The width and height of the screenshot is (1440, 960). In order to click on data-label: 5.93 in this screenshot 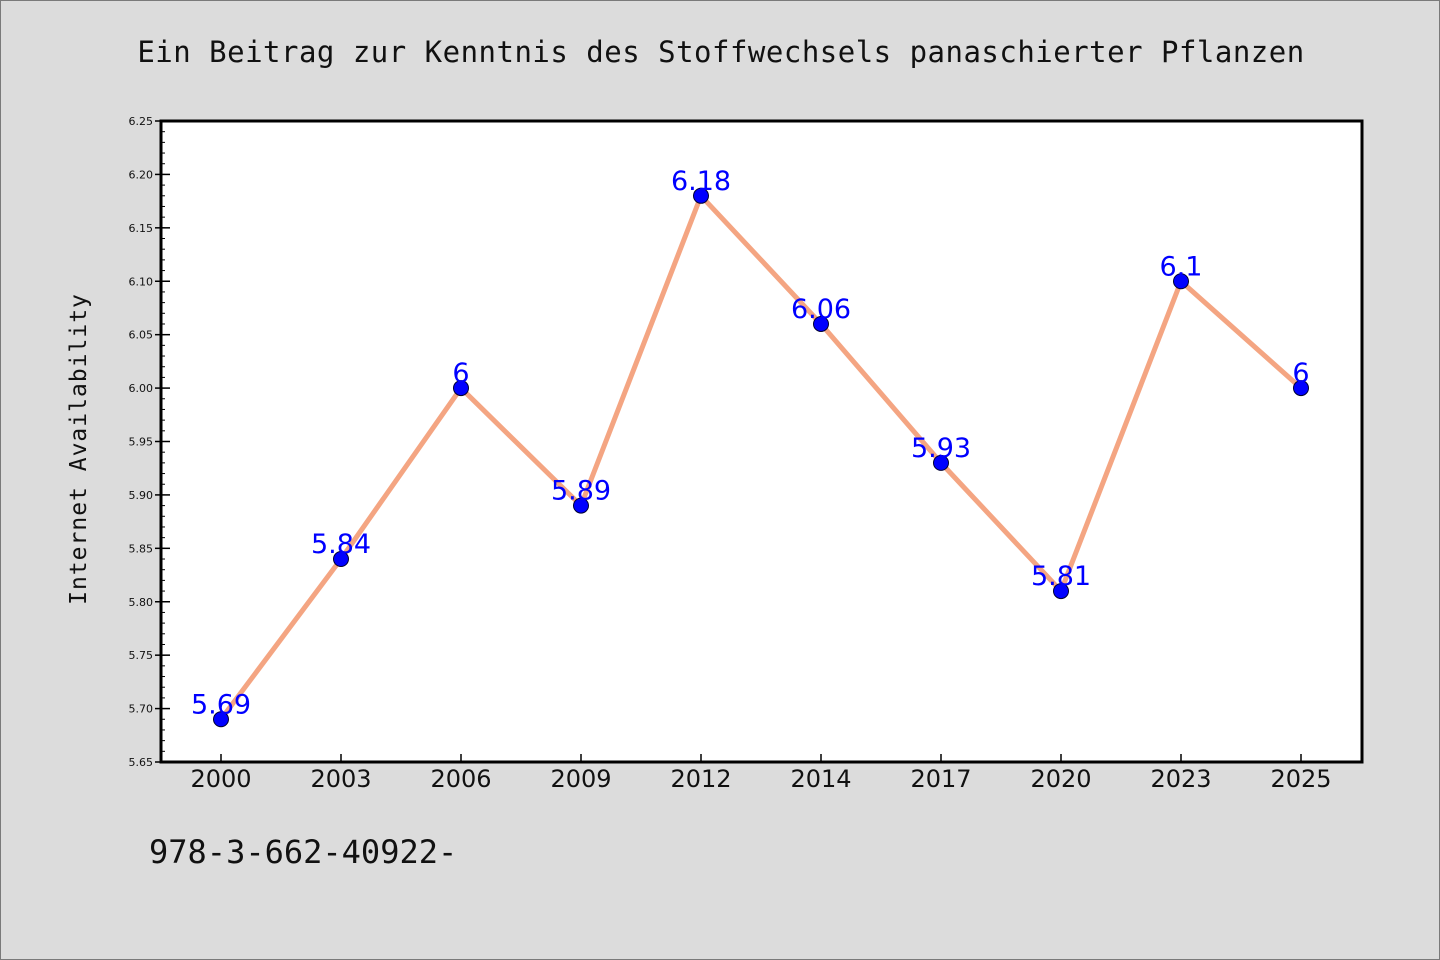, I will do `click(941, 448)`.